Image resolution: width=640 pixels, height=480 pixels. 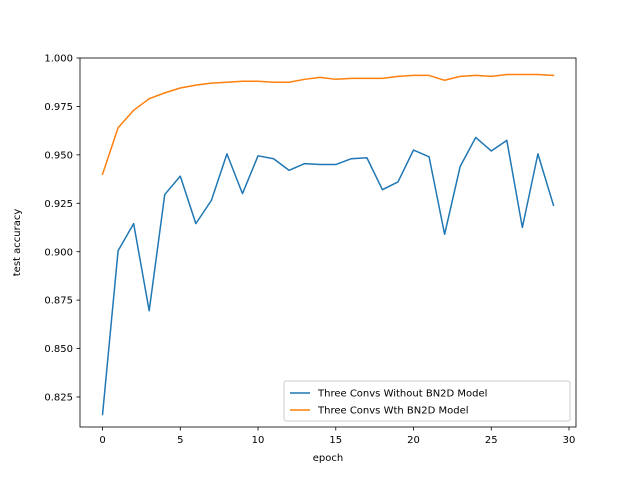 I want to click on x-axis-label: epoch, so click(x=328, y=458).